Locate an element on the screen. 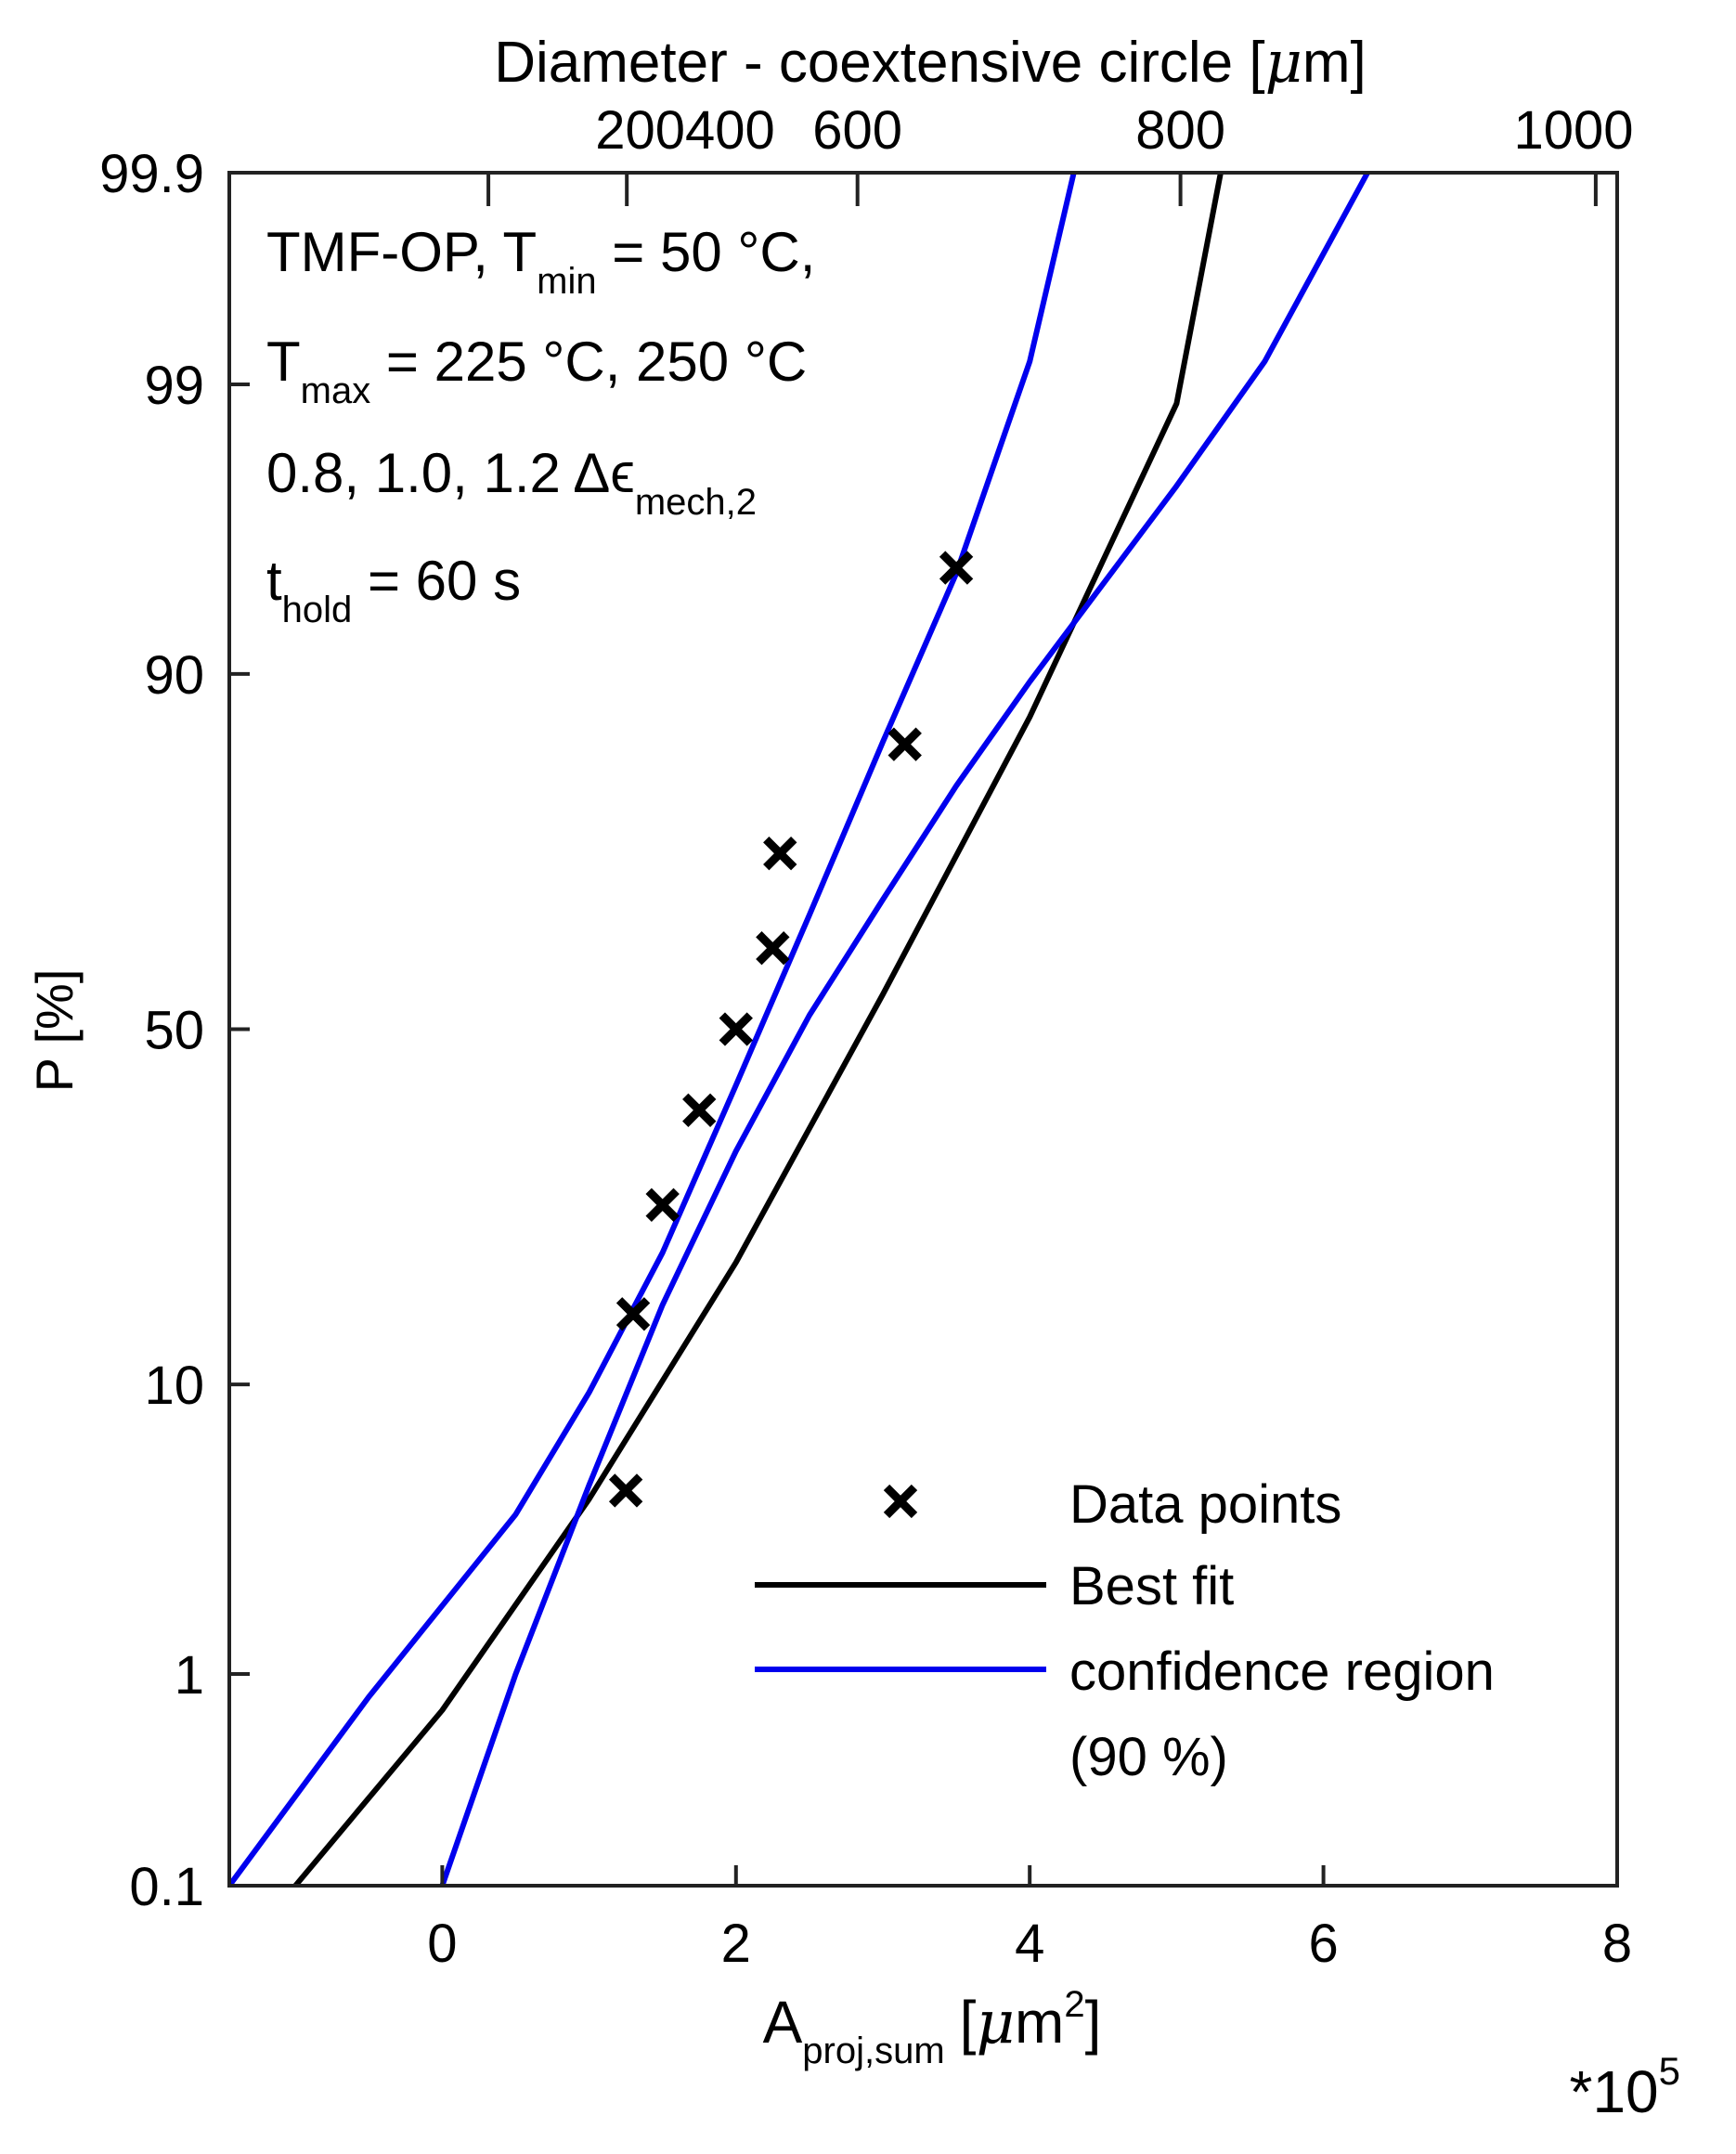 Image resolution: width=1736 pixels, height=2154 pixels. x-tick-label: 8 is located at coordinates (1617, 1944).